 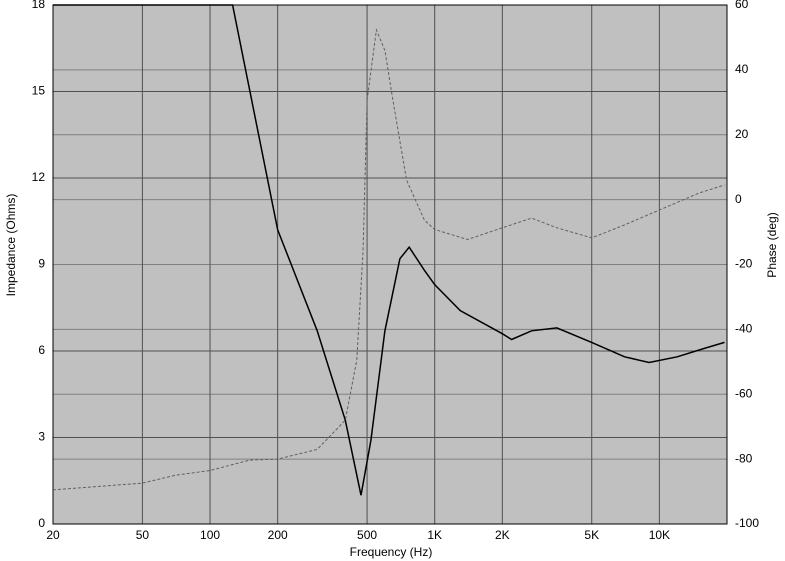 What do you see at coordinates (434, 535) in the screenshot?
I see `x-tick-label: 1K` at bounding box center [434, 535].